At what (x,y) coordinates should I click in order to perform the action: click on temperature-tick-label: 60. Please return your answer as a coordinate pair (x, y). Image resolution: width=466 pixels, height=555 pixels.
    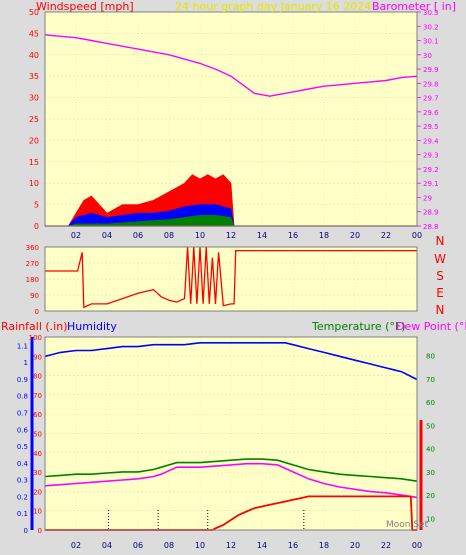
    Looking at the image, I should click on (430, 403).